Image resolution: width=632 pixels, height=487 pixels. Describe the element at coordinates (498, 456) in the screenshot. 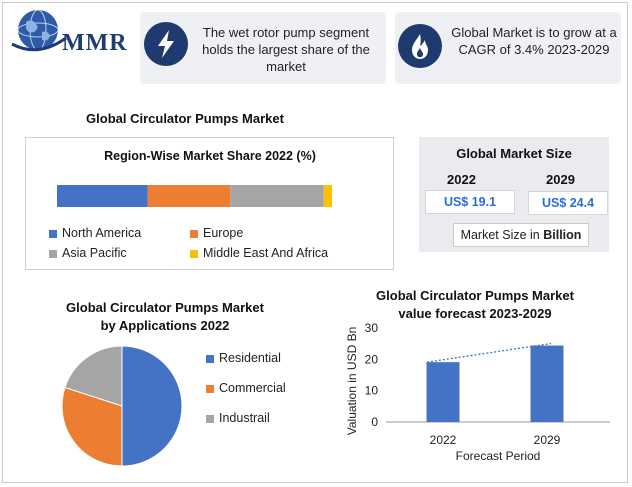

I see `forecast-xaxis-title: Forecast Period` at that location.